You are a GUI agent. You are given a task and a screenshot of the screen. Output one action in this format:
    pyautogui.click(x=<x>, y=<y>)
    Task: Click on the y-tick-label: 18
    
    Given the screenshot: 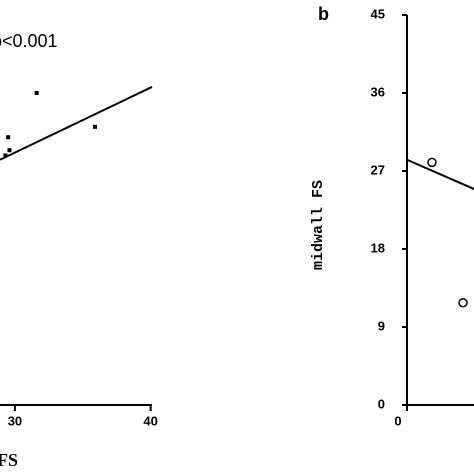 What is the action you would take?
    pyautogui.click(x=378, y=247)
    